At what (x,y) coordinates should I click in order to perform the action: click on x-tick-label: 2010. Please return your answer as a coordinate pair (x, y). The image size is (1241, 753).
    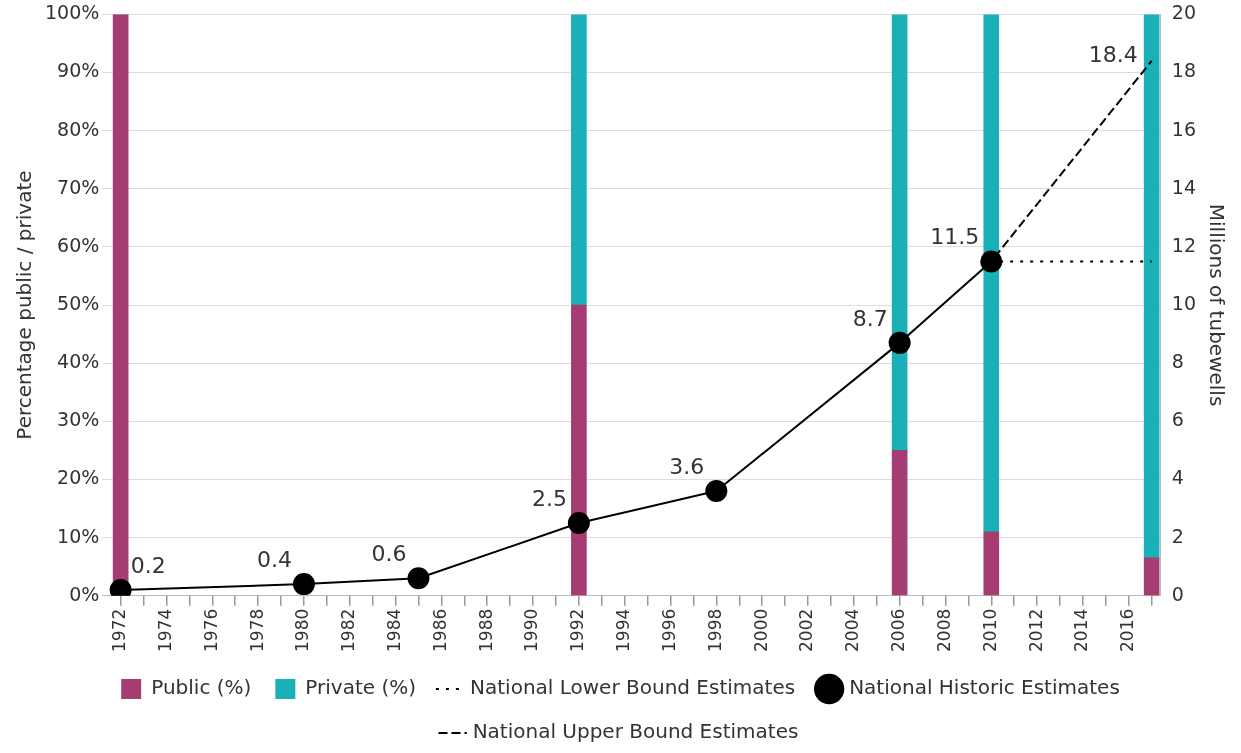
    Looking at the image, I should click on (989, 630).